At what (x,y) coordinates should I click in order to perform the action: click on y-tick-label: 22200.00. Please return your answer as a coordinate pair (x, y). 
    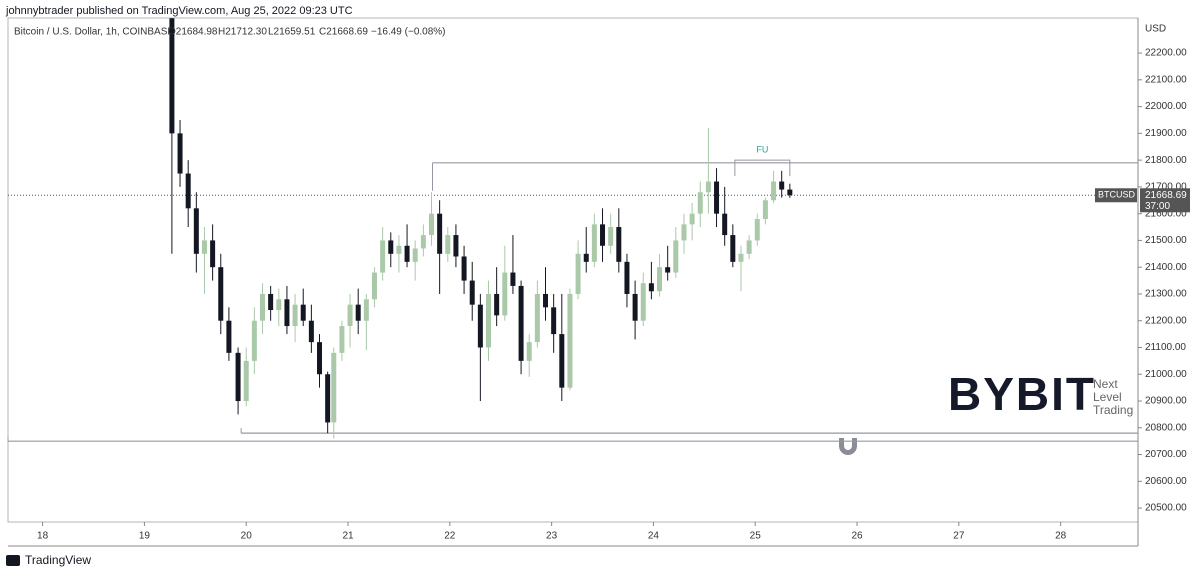
    Looking at the image, I should click on (1166, 53).